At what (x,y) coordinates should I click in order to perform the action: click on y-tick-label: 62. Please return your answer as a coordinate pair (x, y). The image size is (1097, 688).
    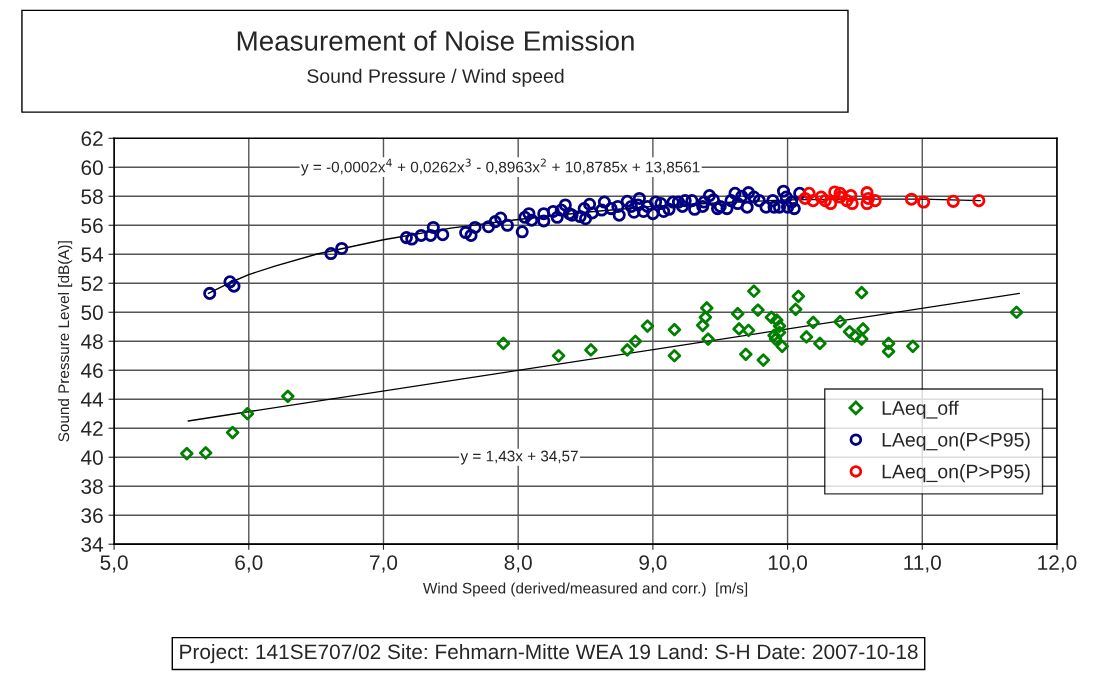
    Looking at the image, I should click on (92, 139).